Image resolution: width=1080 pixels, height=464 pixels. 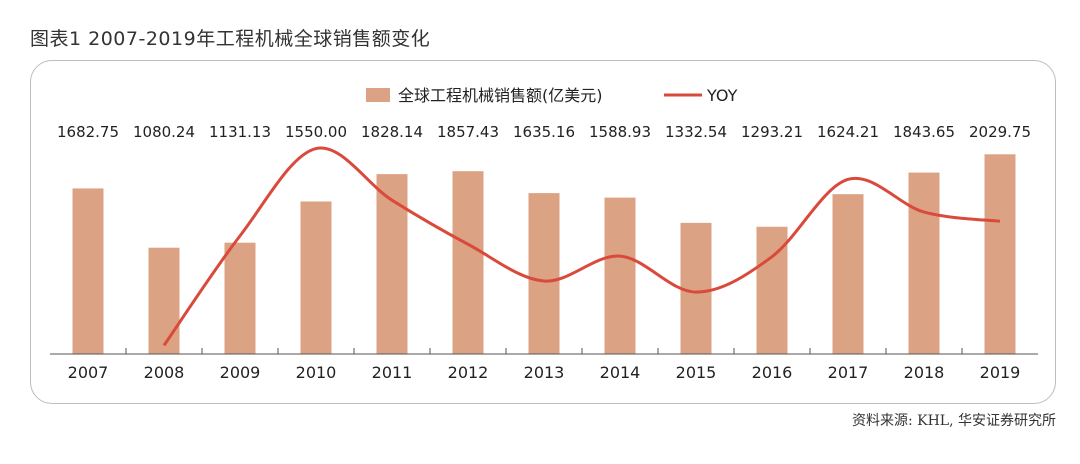 What do you see at coordinates (316, 372) in the screenshot?
I see `x-tick-label-2010: 2010` at bounding box center [316, 372].